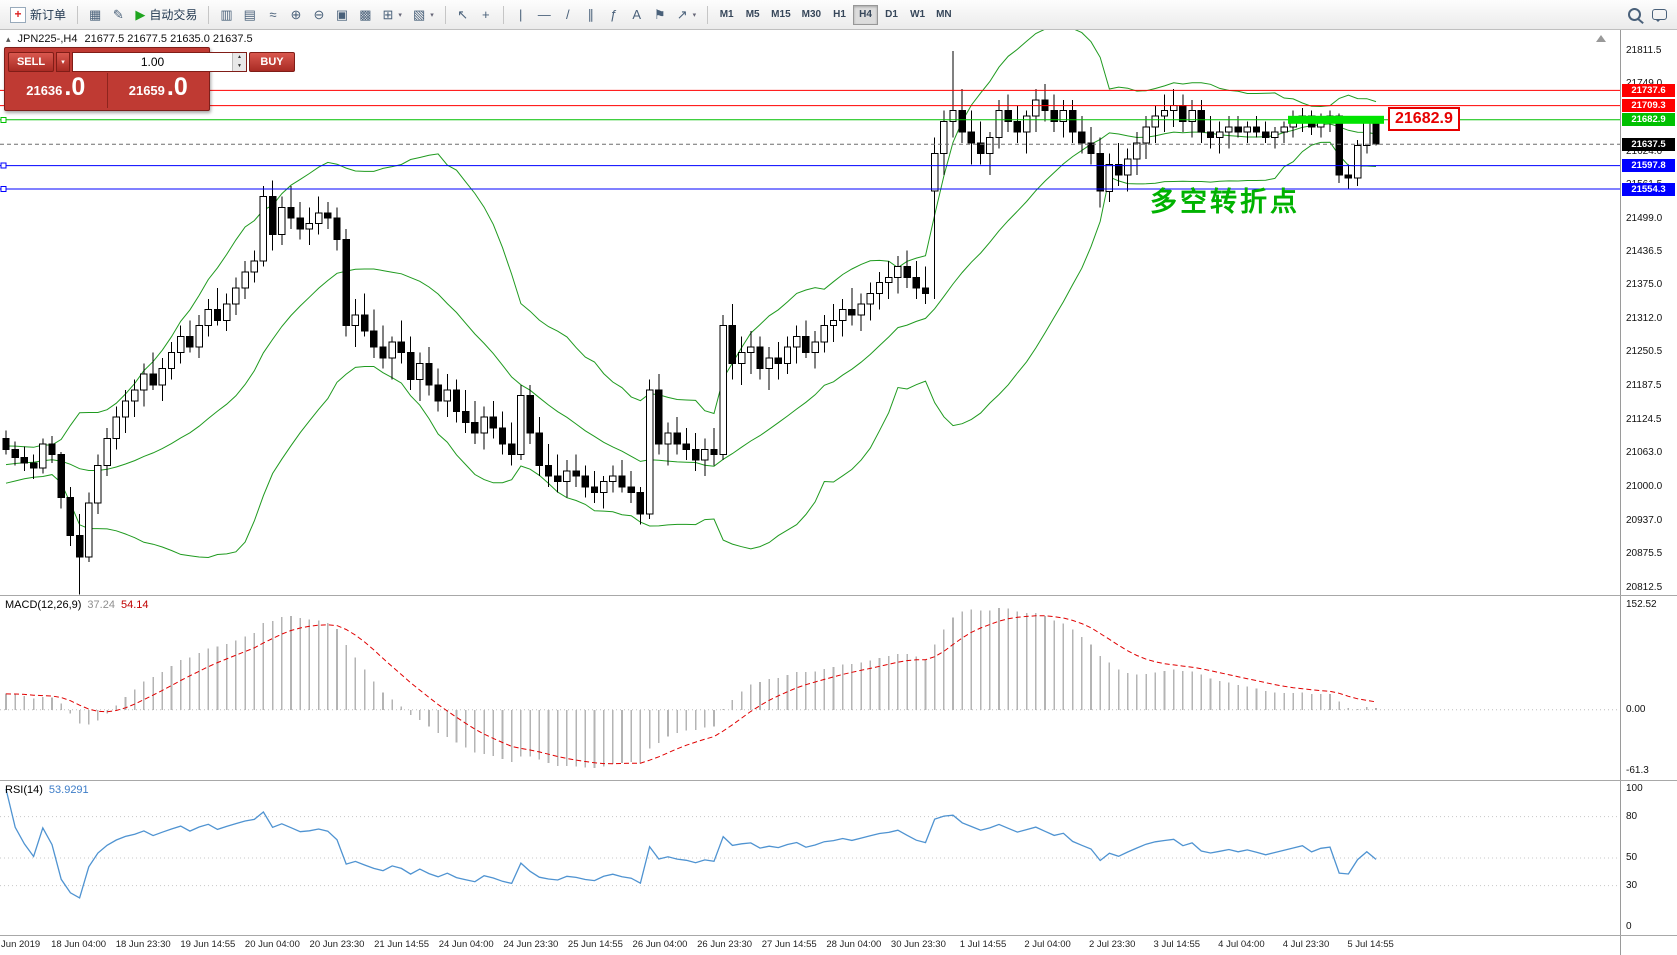  Describe the element at coordinates (691, 688) in the screenshot. I see `macd-histogram` at that location.